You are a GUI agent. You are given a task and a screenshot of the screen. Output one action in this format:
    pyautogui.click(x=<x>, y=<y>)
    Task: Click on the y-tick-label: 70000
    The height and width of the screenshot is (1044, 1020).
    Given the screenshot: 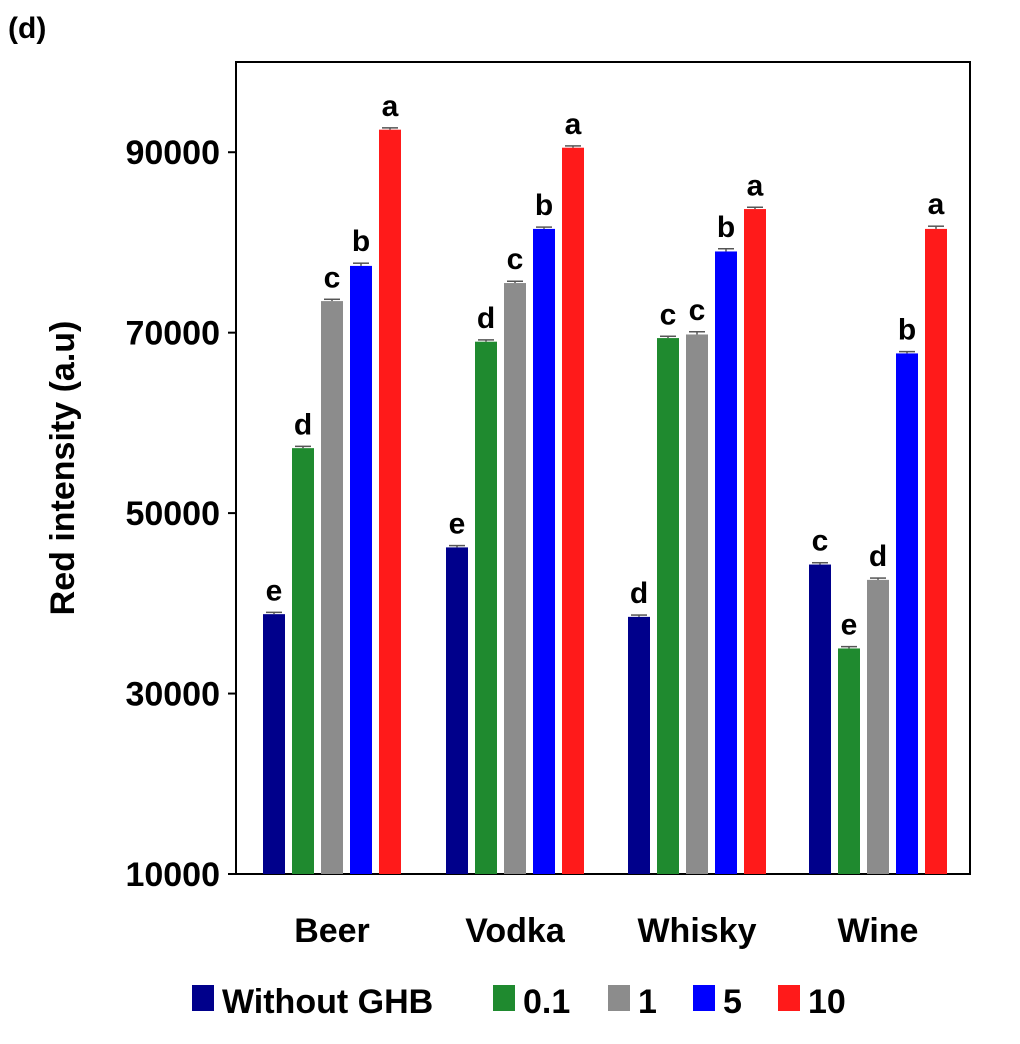 What is the action you would take?
    pyautogui.click(x=172, y=334)
    